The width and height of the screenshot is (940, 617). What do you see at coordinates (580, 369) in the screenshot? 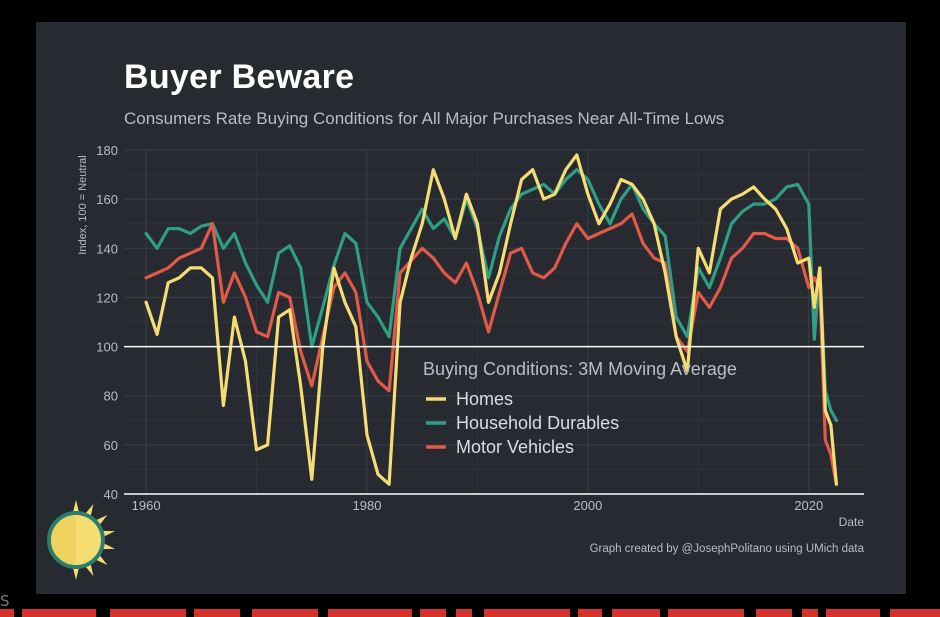
I see `legend-title: Buying Conditions: 3M Moving Average` at bounding box center [580, 369].